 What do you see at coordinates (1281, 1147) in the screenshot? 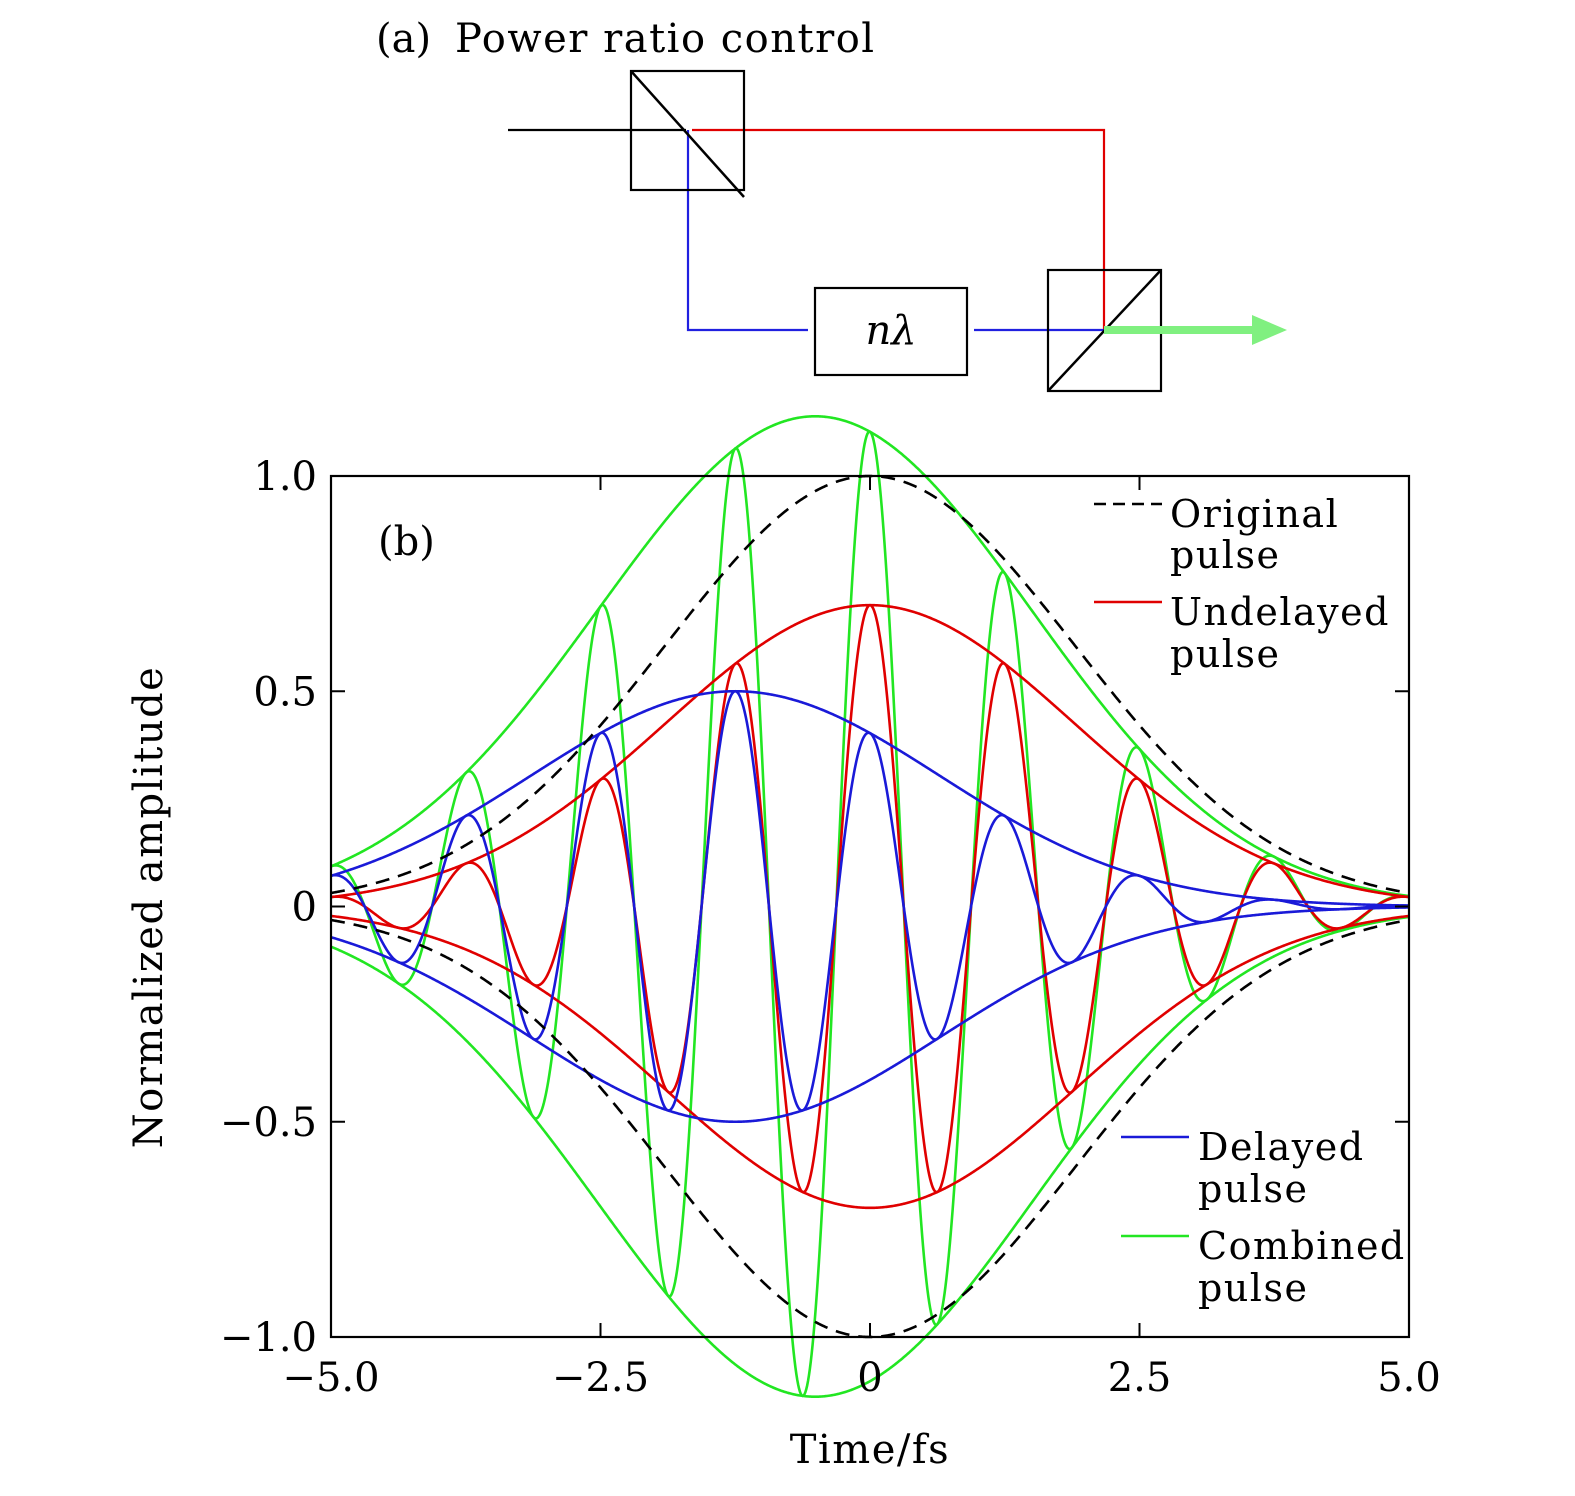
I see `legend-label: Delayed` at bounding box center [1281, 1147].